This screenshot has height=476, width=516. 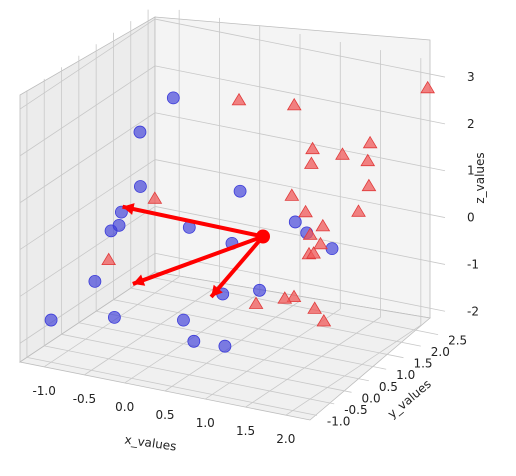 I want to click on y-tick-label: 0.0, so click(x=371, y=398).